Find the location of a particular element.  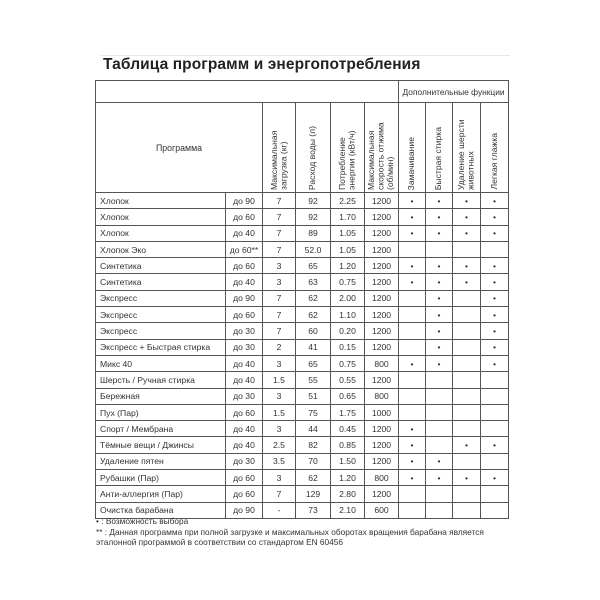

table-row: Хлопок до 90 7 92 2.25 1200 • • • • is located at coordinates (302, 200).